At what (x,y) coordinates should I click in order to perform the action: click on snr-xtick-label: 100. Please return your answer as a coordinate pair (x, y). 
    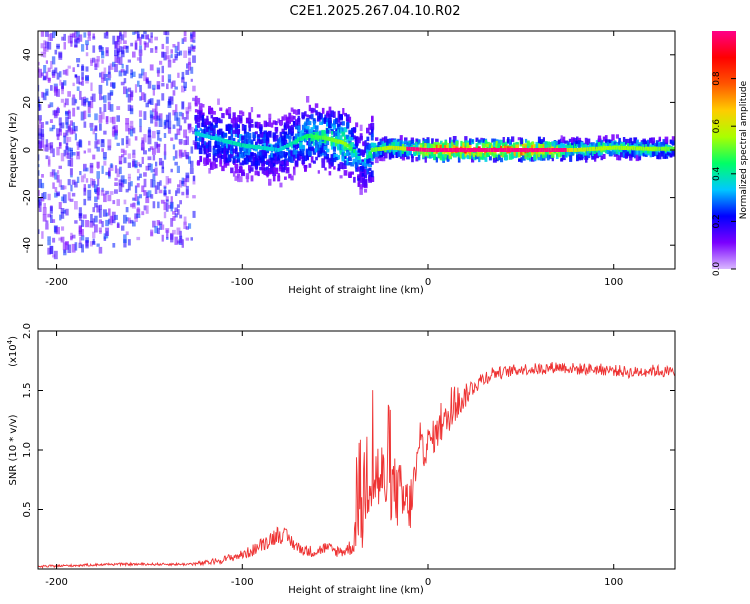
    Looking at the image, I should click on (613, 582).